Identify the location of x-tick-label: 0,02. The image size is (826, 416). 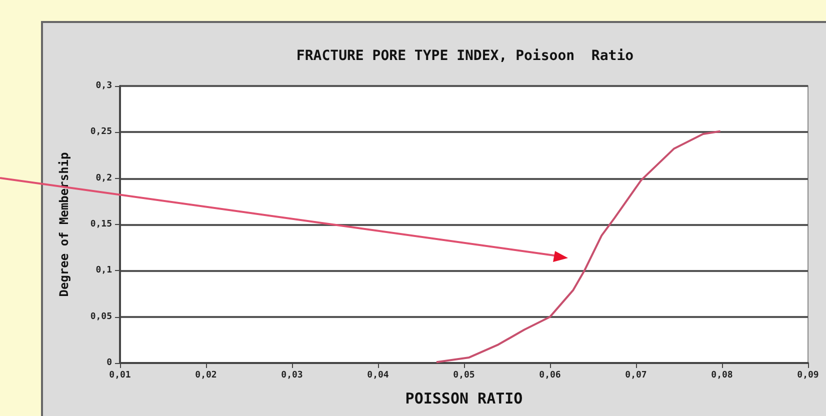
(206, 375).